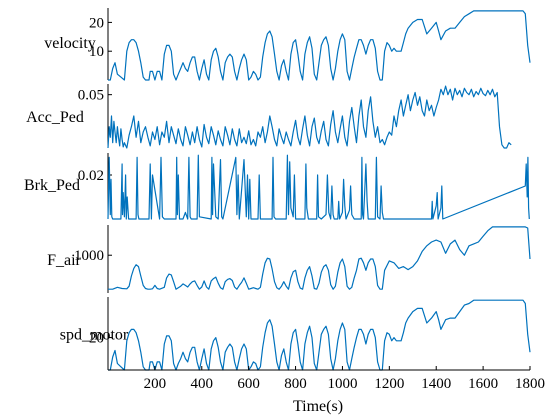 The height and width of the screenshot is (418, 550). Describe the element at coordinates (91, 96) in the screenshot. I see `y-tick-label: 0.05` at that location.